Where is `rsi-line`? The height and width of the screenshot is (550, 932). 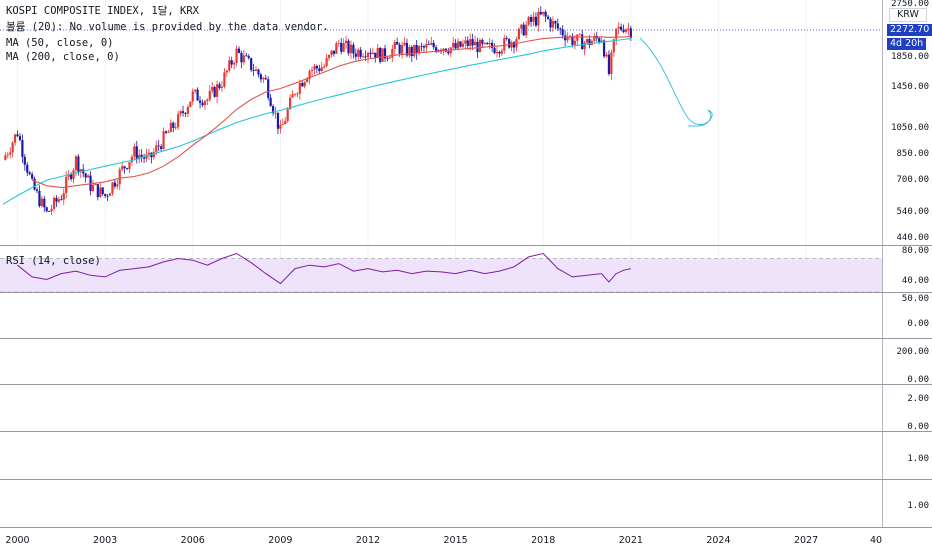
rsi-line is located at coordinates (324, 268).